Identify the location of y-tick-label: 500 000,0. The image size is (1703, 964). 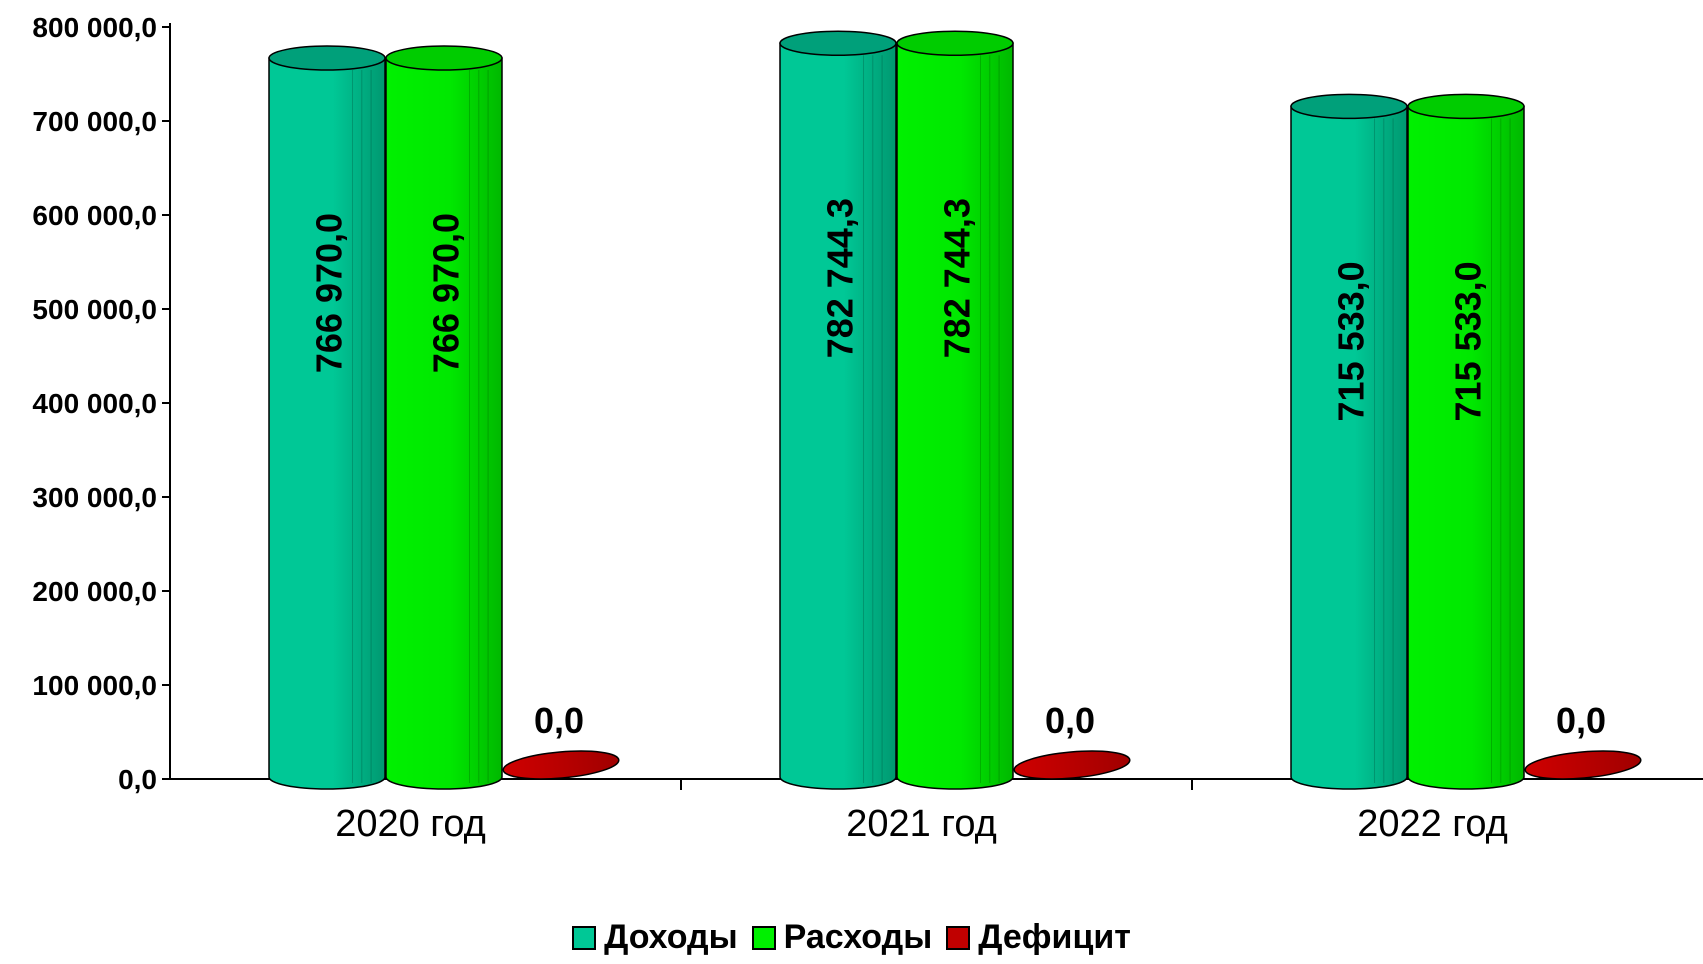
(94, 309).